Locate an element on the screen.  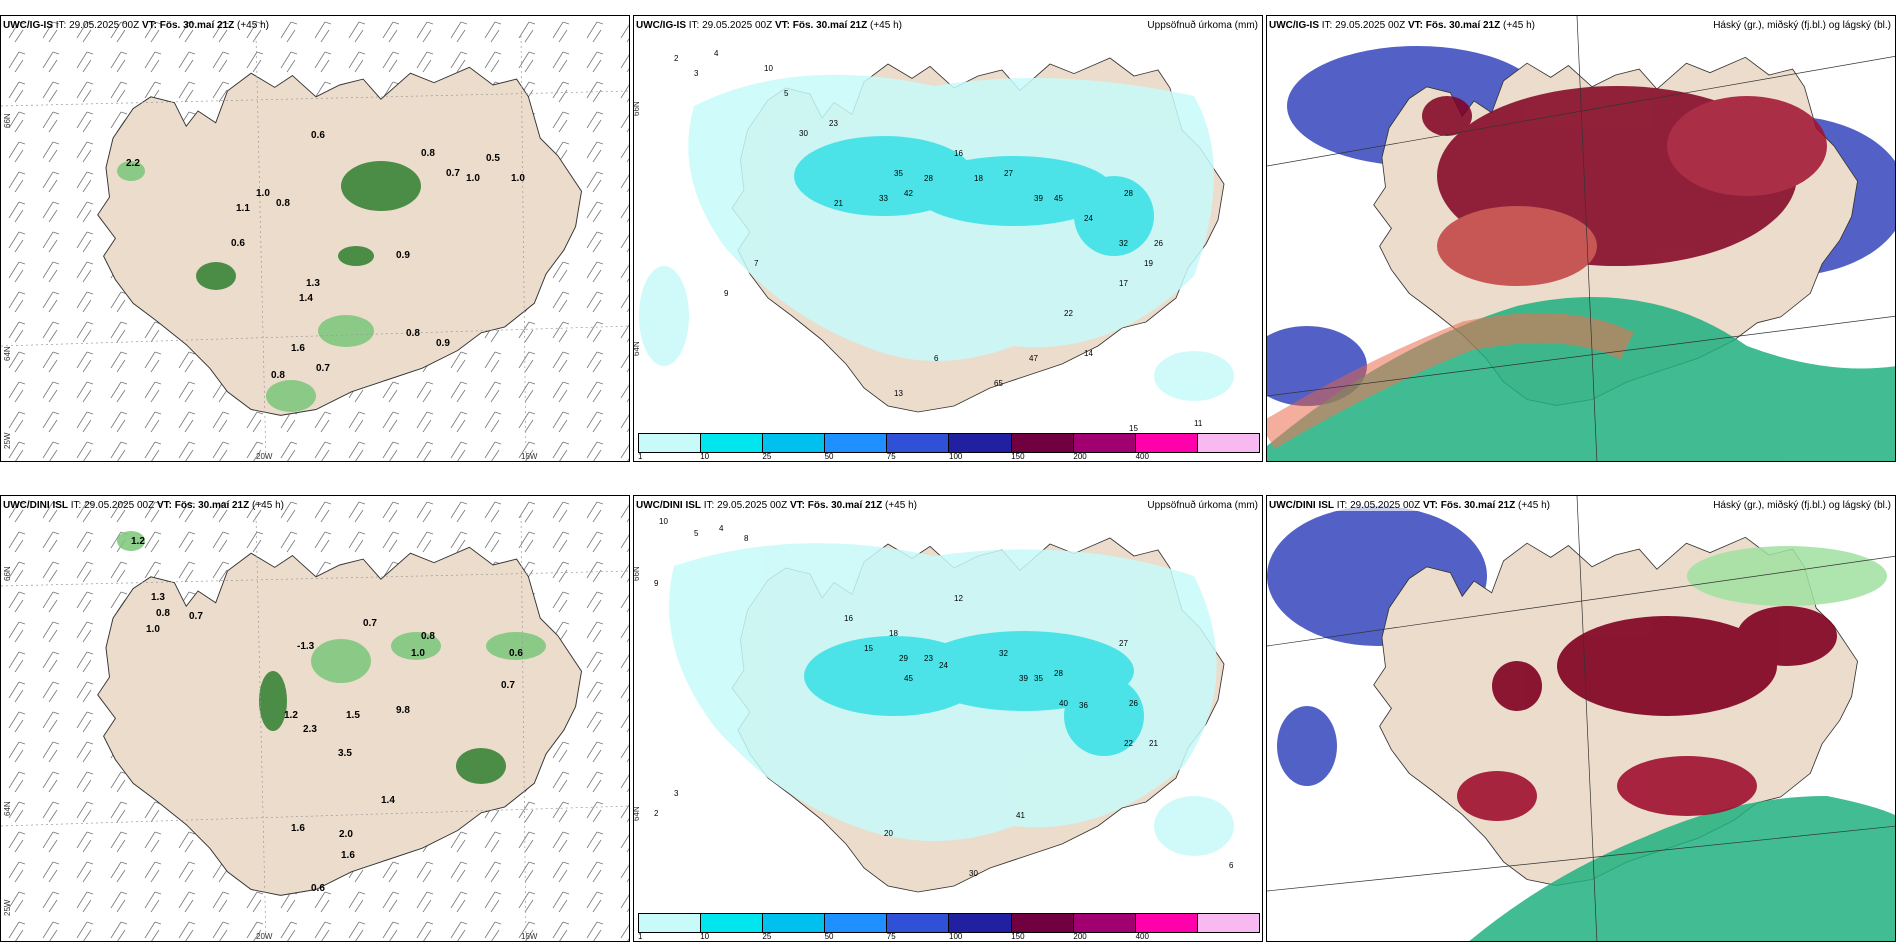
precip-value: 9 is located at coordinates (656, 583).